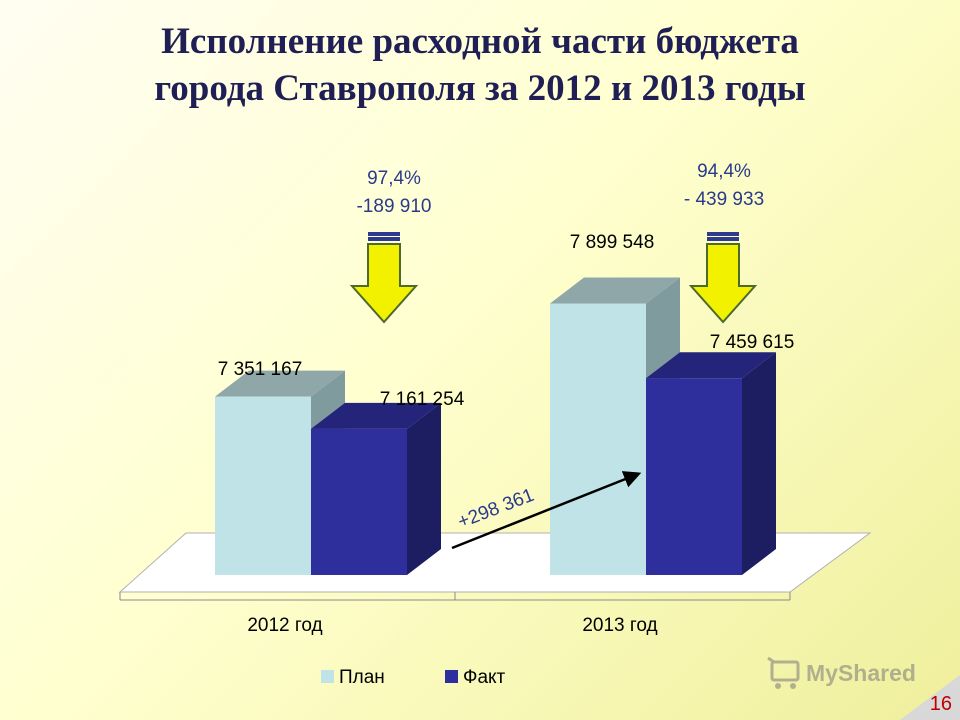 The width and height of the screenshot is (960, 720). I want to click on category-label-2013: 2013 год, so click(619, 625).